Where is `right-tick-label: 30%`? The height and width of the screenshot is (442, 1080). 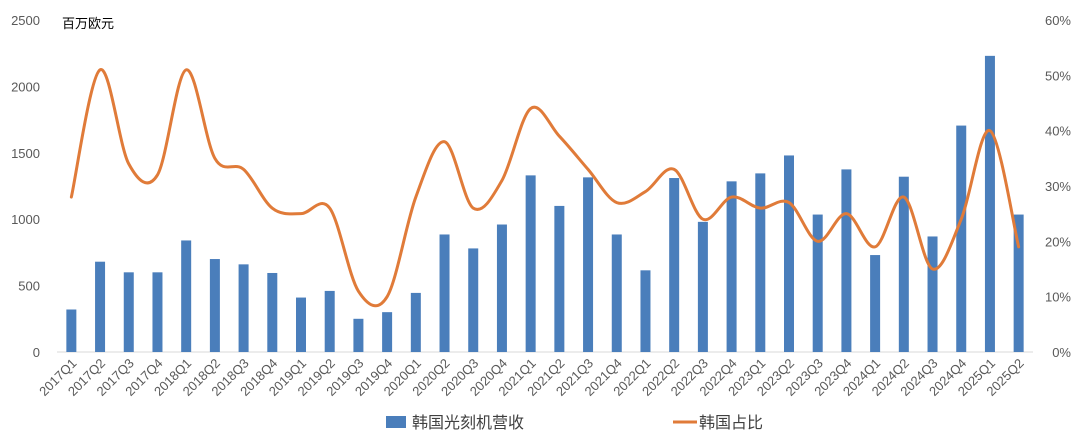 right-tick-label: 30% is located at coordinates (1058, 186).